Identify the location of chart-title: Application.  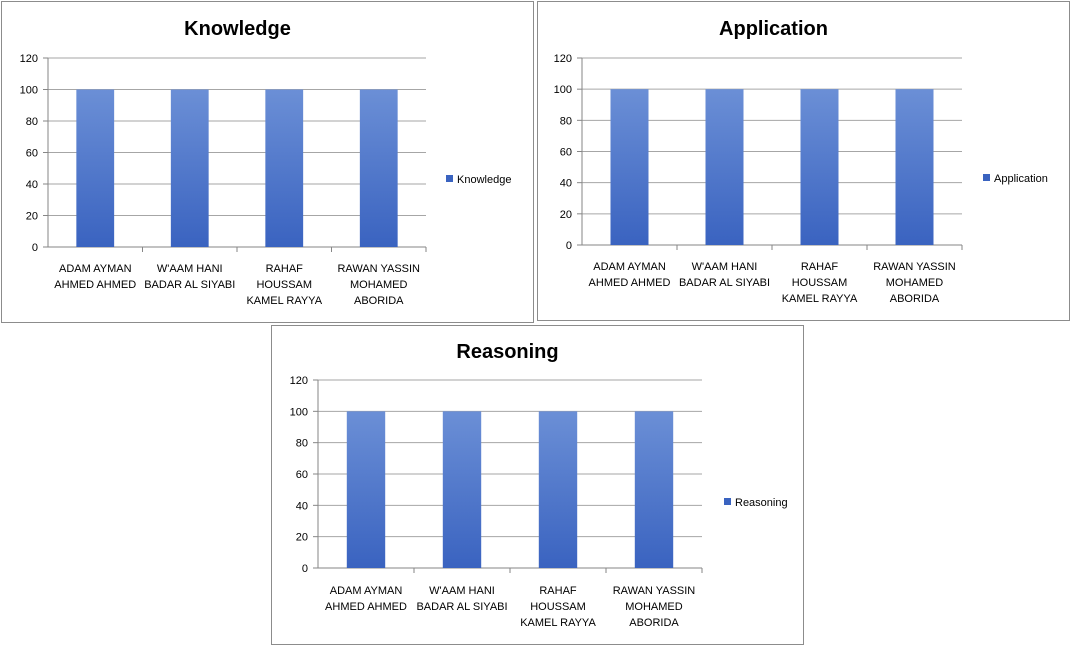
(773, 29).